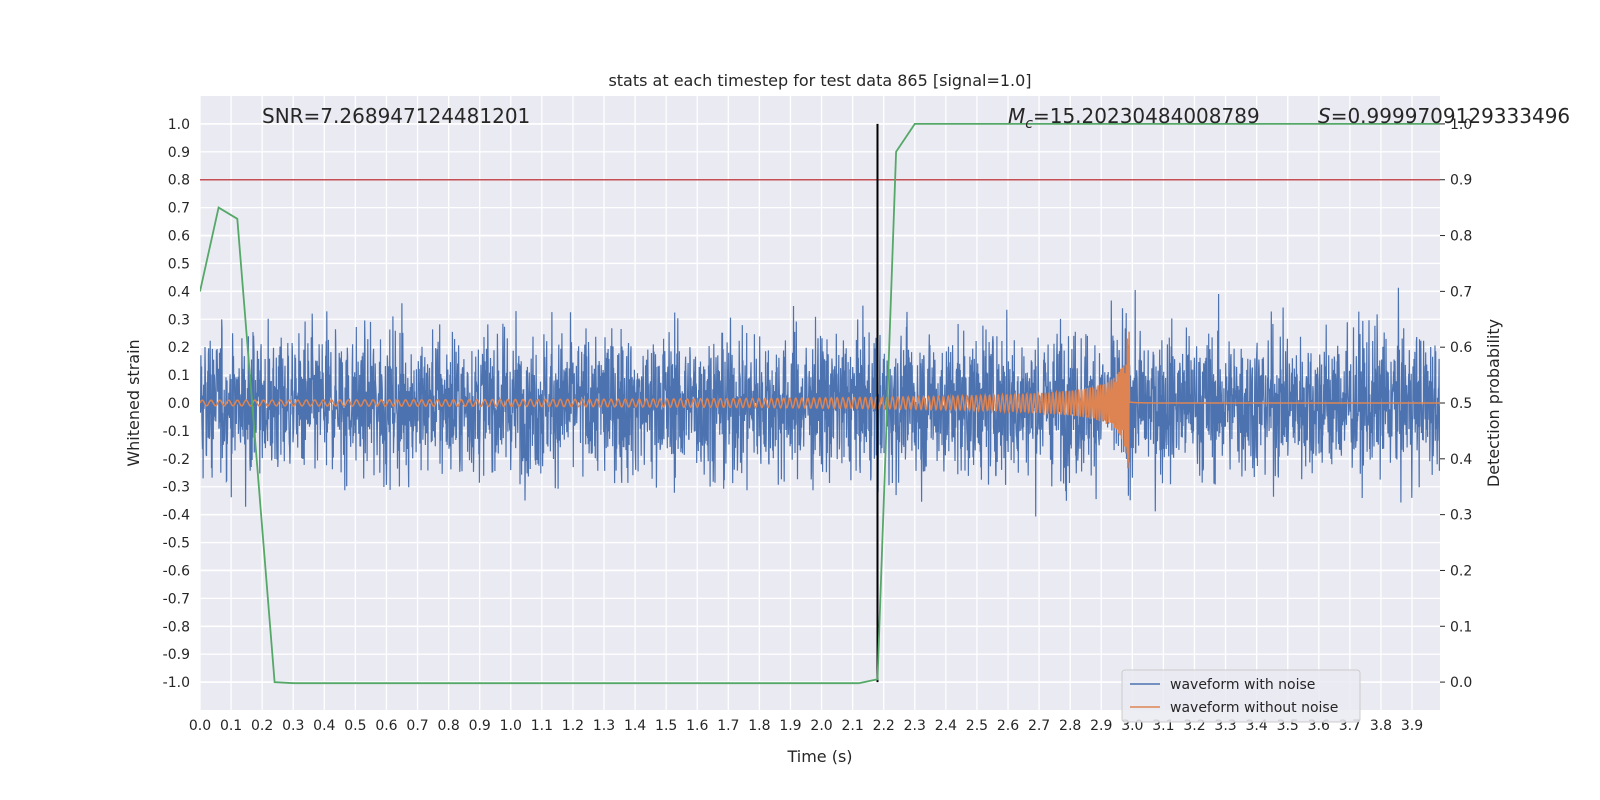 The height and width of the screenshot is (800, 1600). What do you see at coordinates (179, 376) in the screenshot?
I see `y-tick-label: 0.1` at bounding box center [179, 376].